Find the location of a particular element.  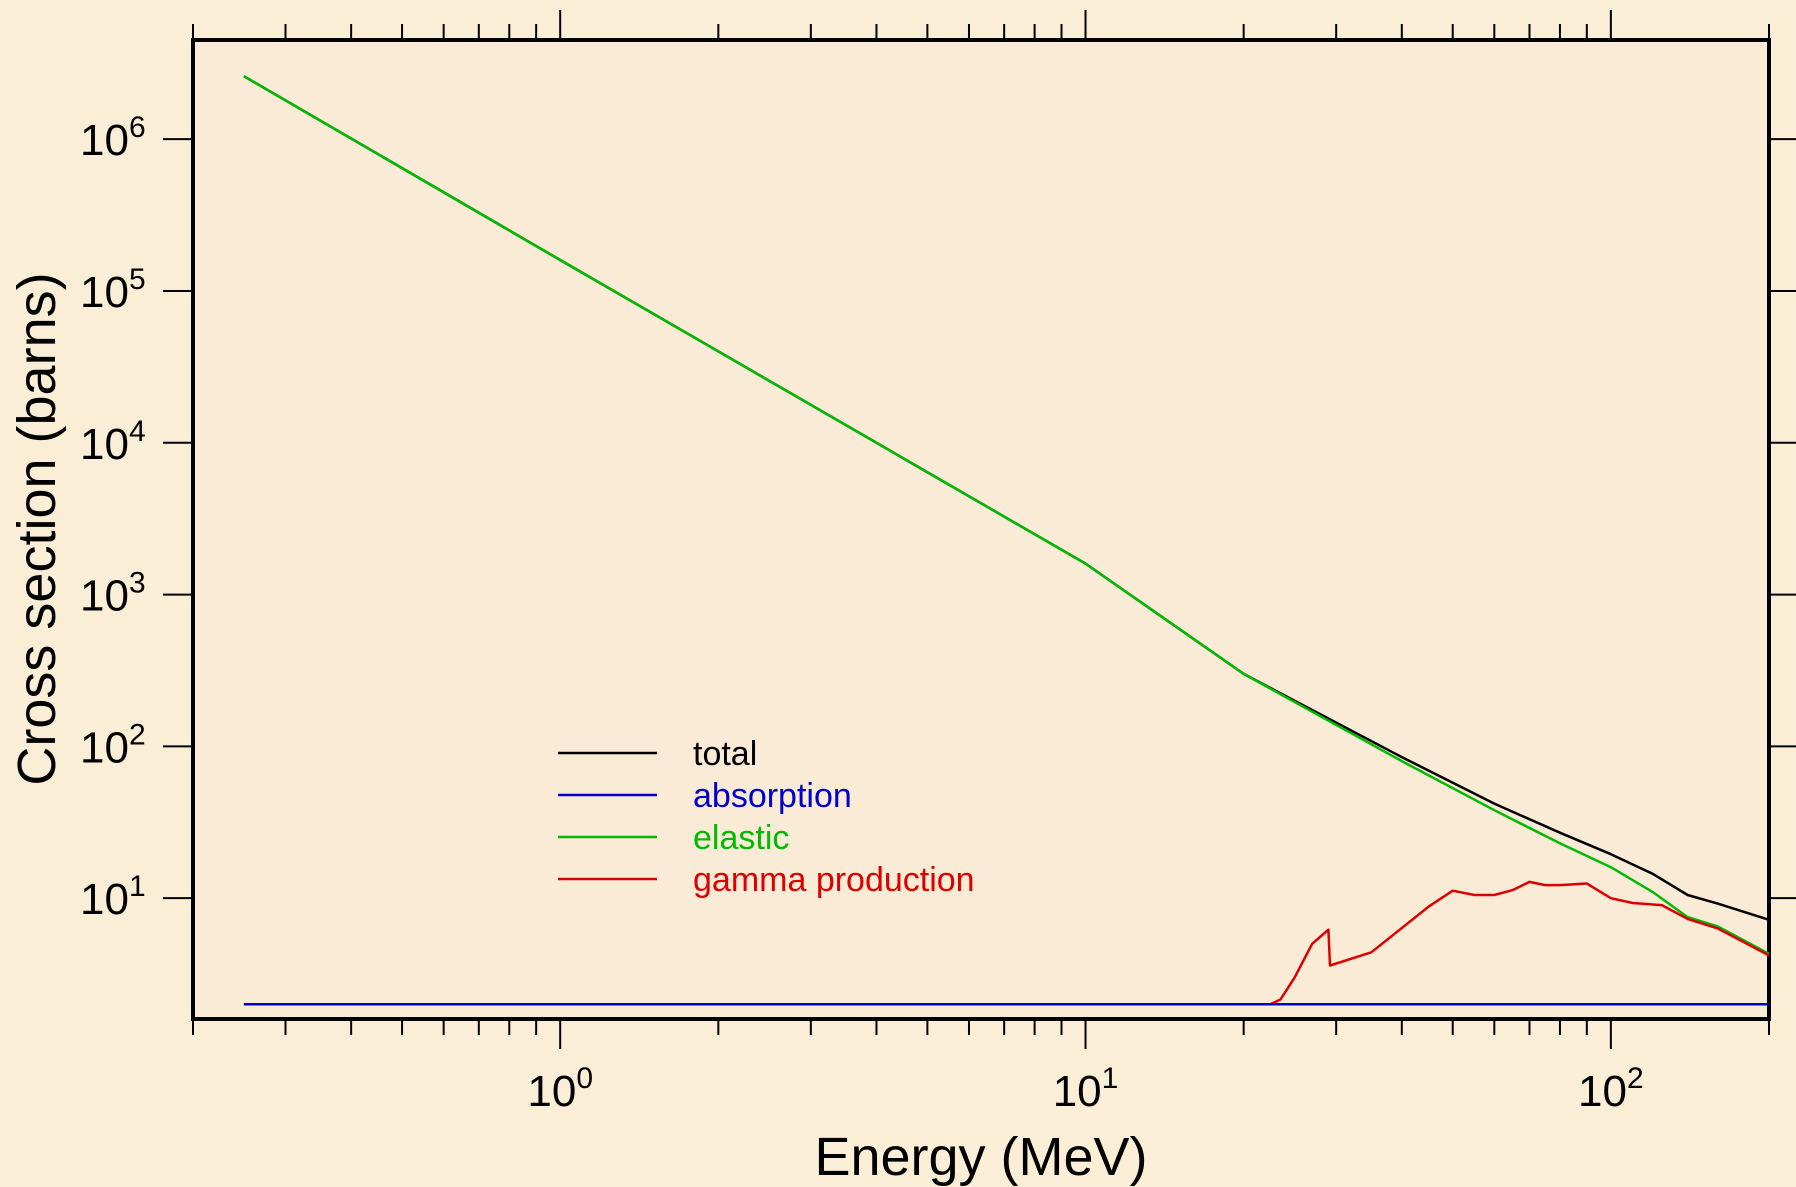

y-tick-label: 10⁶ is located at coordinates (113, 138).